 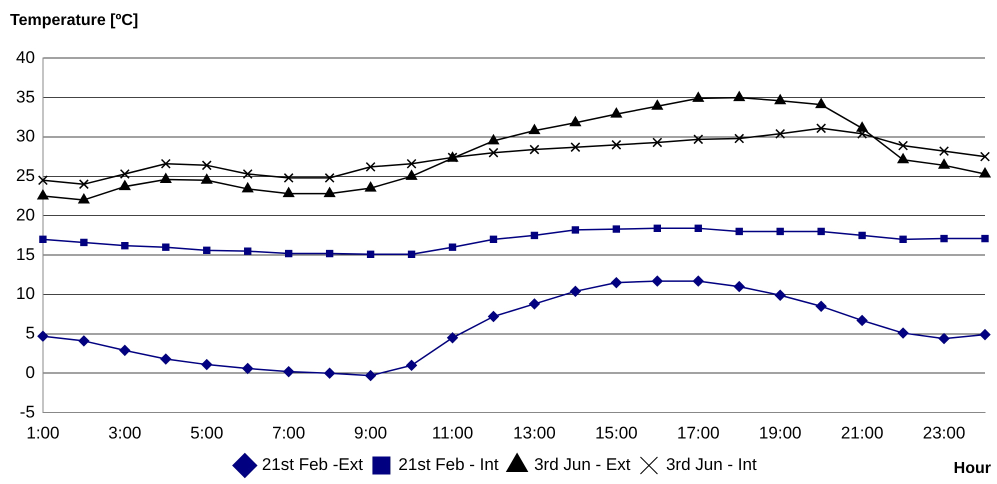 What do you see at coordinates (534, 432) in the screenshot?
I see `x-tick-label: 13:00` at bounding box center [534, 432].